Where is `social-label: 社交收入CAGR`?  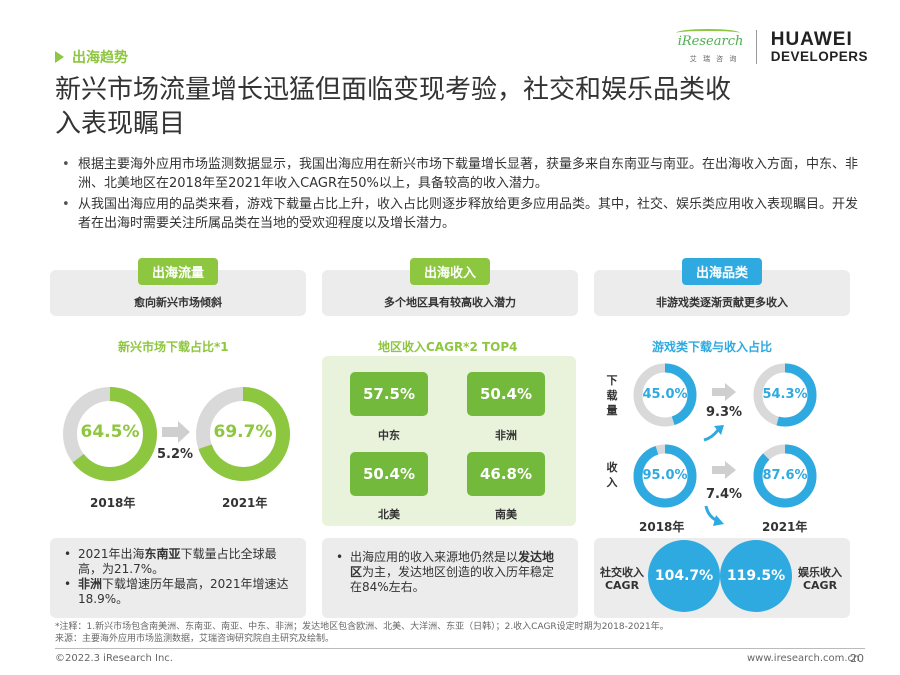 social-label: 社交收入CAGR is located at coordinates (622, 579).